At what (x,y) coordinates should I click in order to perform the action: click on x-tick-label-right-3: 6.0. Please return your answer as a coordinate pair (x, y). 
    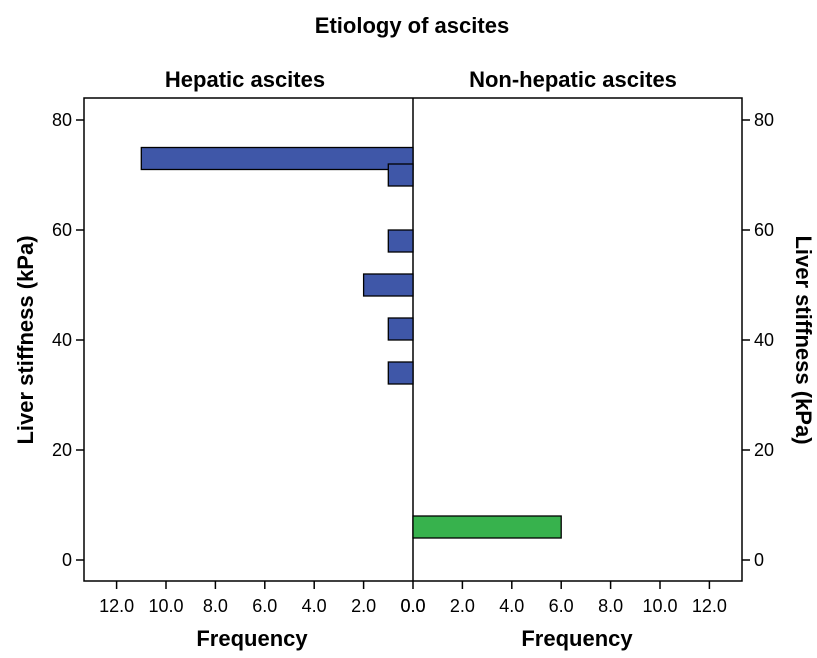
    Looking at the image, I should click on (561, 606).